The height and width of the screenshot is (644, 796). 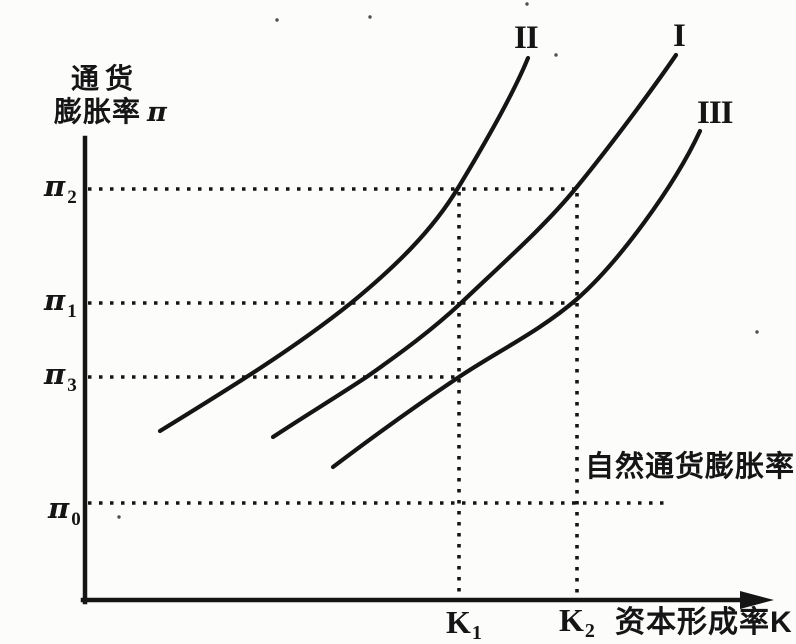 What do you see at coordinates (55, 374) in the screenshot?
I see `y-tick-pi3-base: π` at bounding box center [55, 374].